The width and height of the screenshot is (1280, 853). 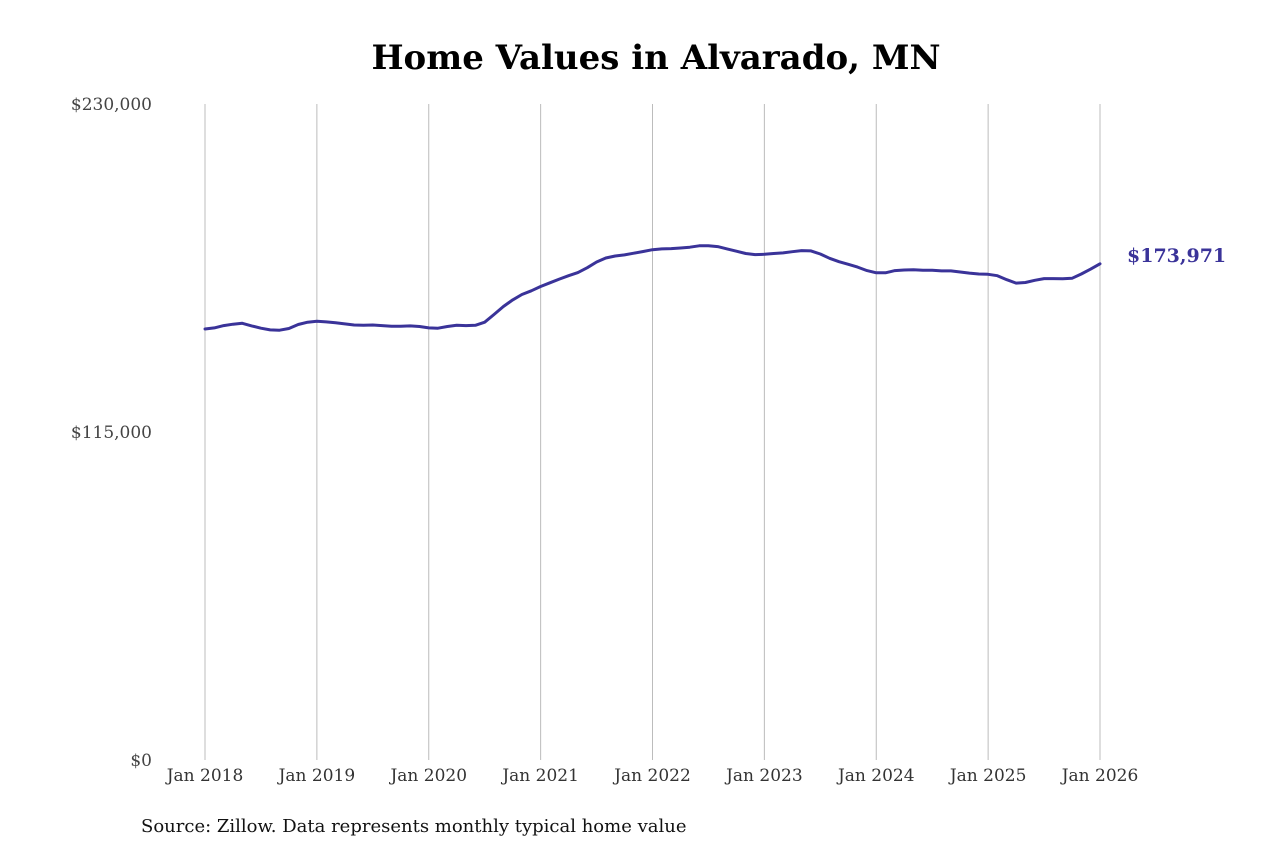 I want to click on x-tick-label: Jan 2025, so click(x=987, y=776).